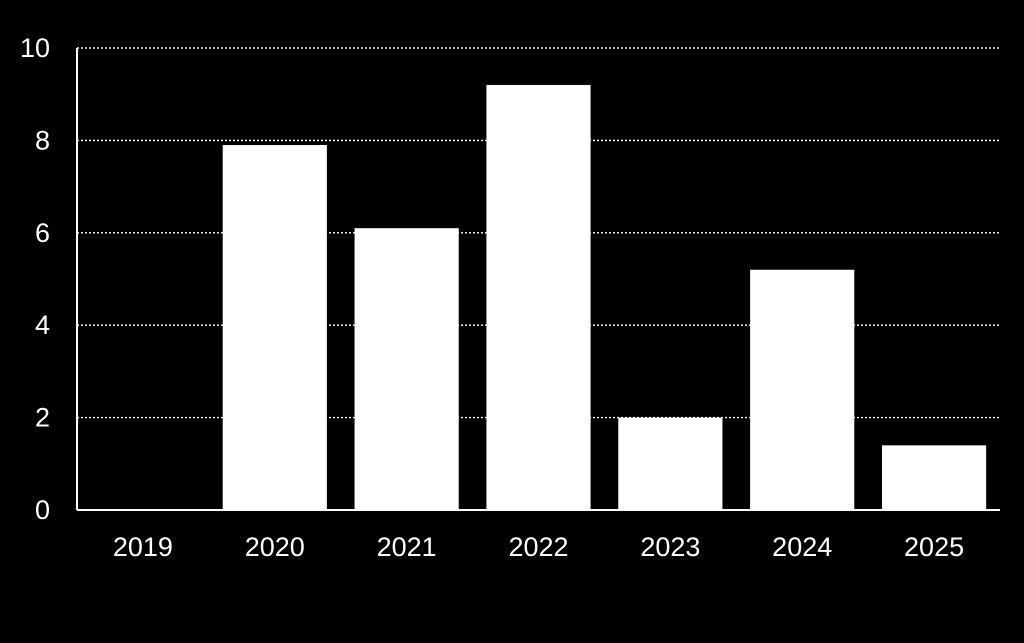 The height and width of the screenshot is (643, 1024). Describe the element at coordinates (274, 327) in the screenshot. I see `bar-2020` at that location.